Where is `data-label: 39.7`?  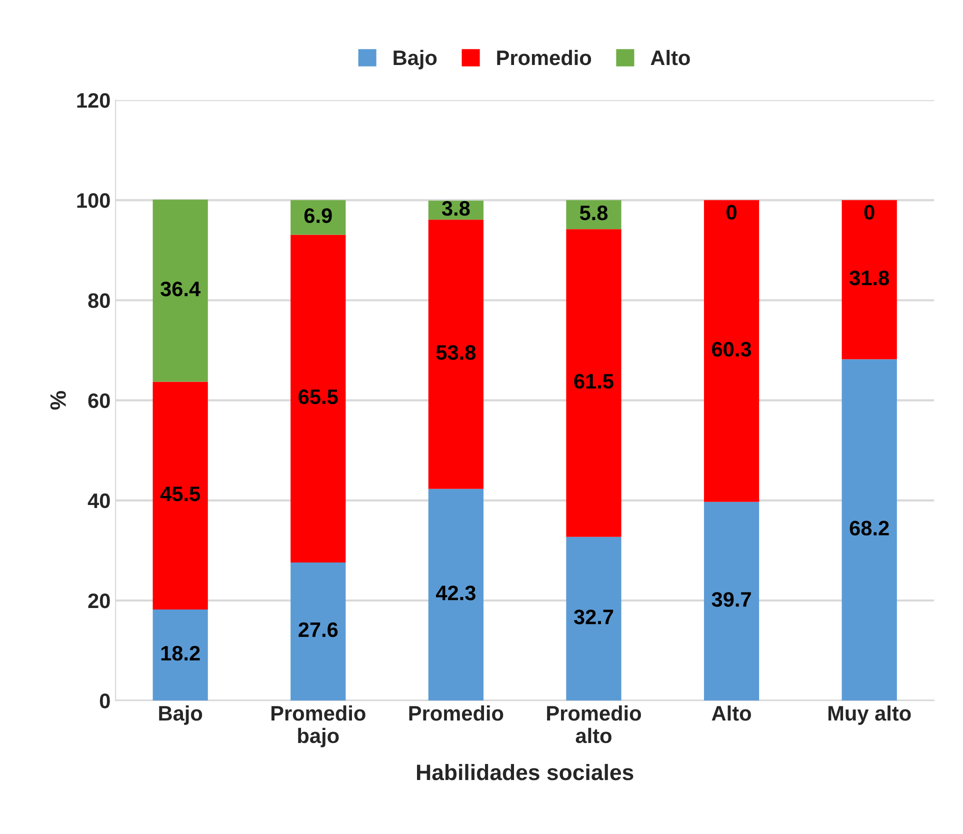 data-label: 39.7 is located at coordinates (731, 599).